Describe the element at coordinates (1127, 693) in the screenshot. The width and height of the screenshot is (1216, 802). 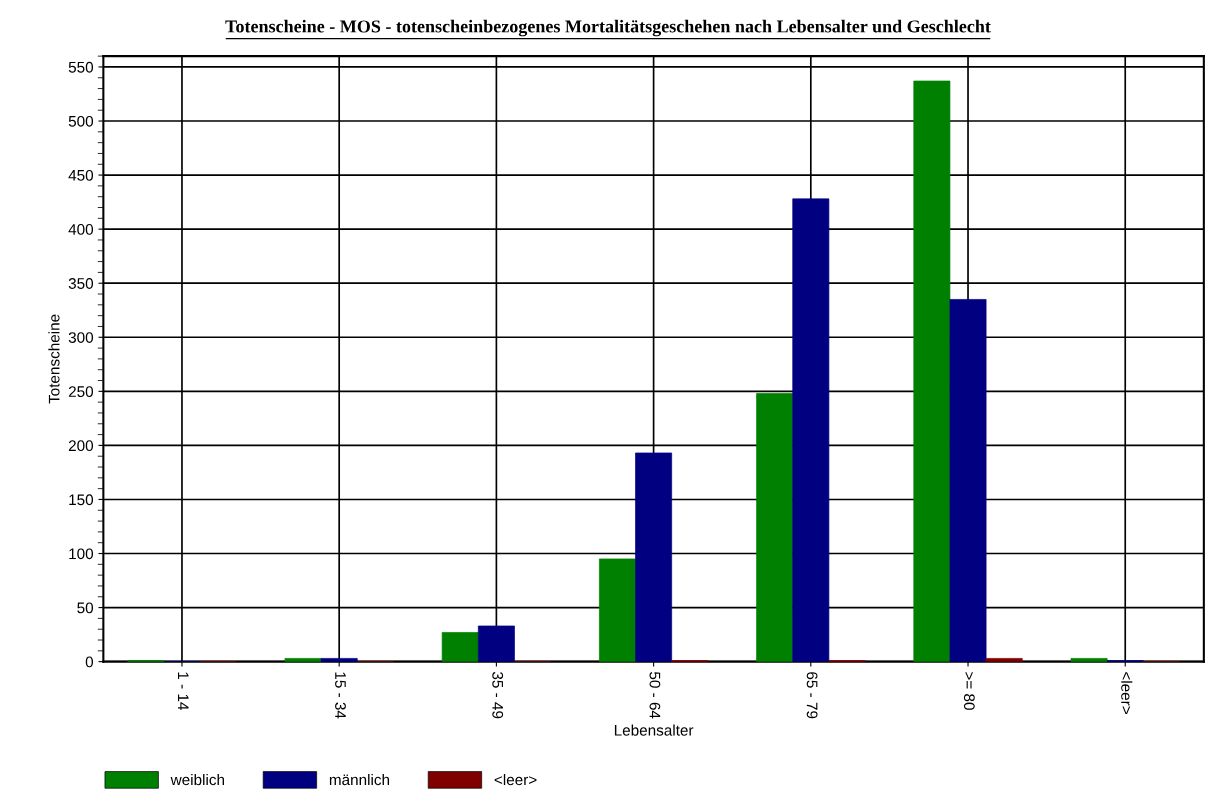
I see `x-tick-label: <leer>` at that location.